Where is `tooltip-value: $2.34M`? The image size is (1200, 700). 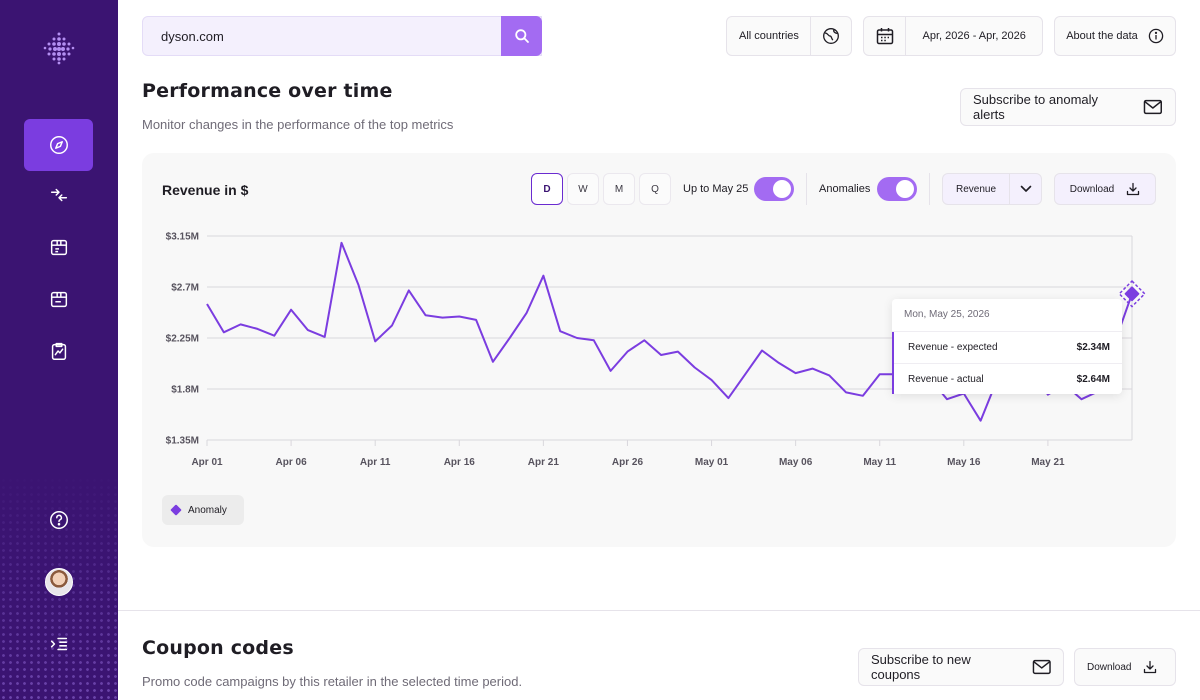 tooltip-value: $2.34M is located at coordinates (1093, 347).